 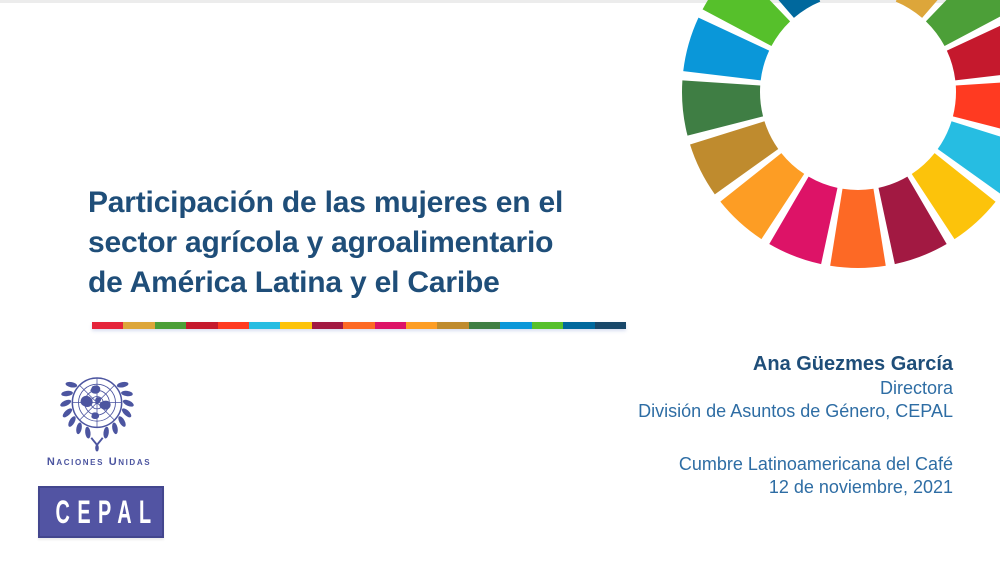 I want to click on wreath-stems, so click(x=97, y=444).